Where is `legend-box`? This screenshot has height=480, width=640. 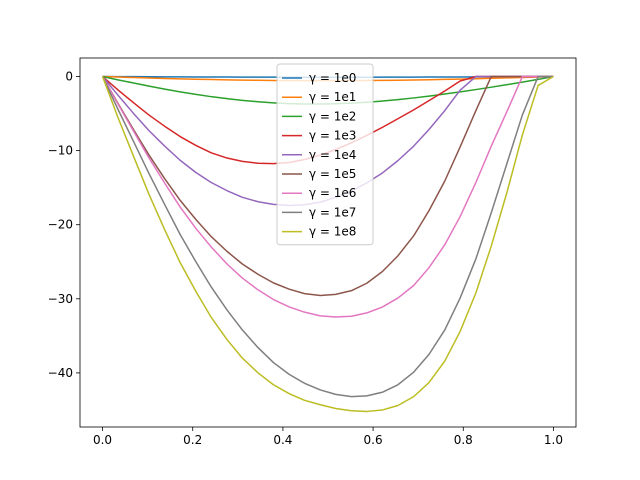 legend-box is located at coordinates (325, 154).